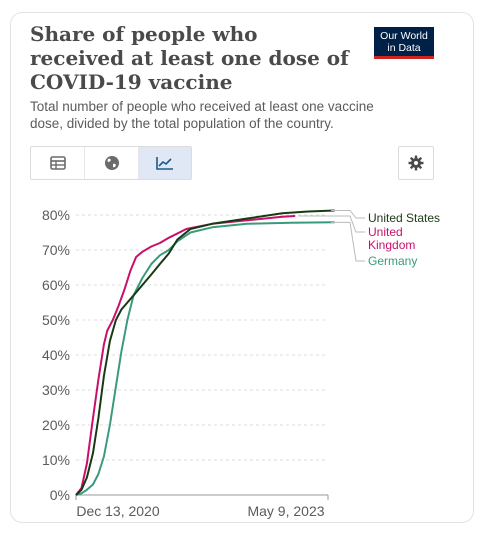 The width and height of the screenshot is (489, 535). Describe the element at coordinates (56, 355) in the screenshot. I see `y-tick-label: 40%` at that location.